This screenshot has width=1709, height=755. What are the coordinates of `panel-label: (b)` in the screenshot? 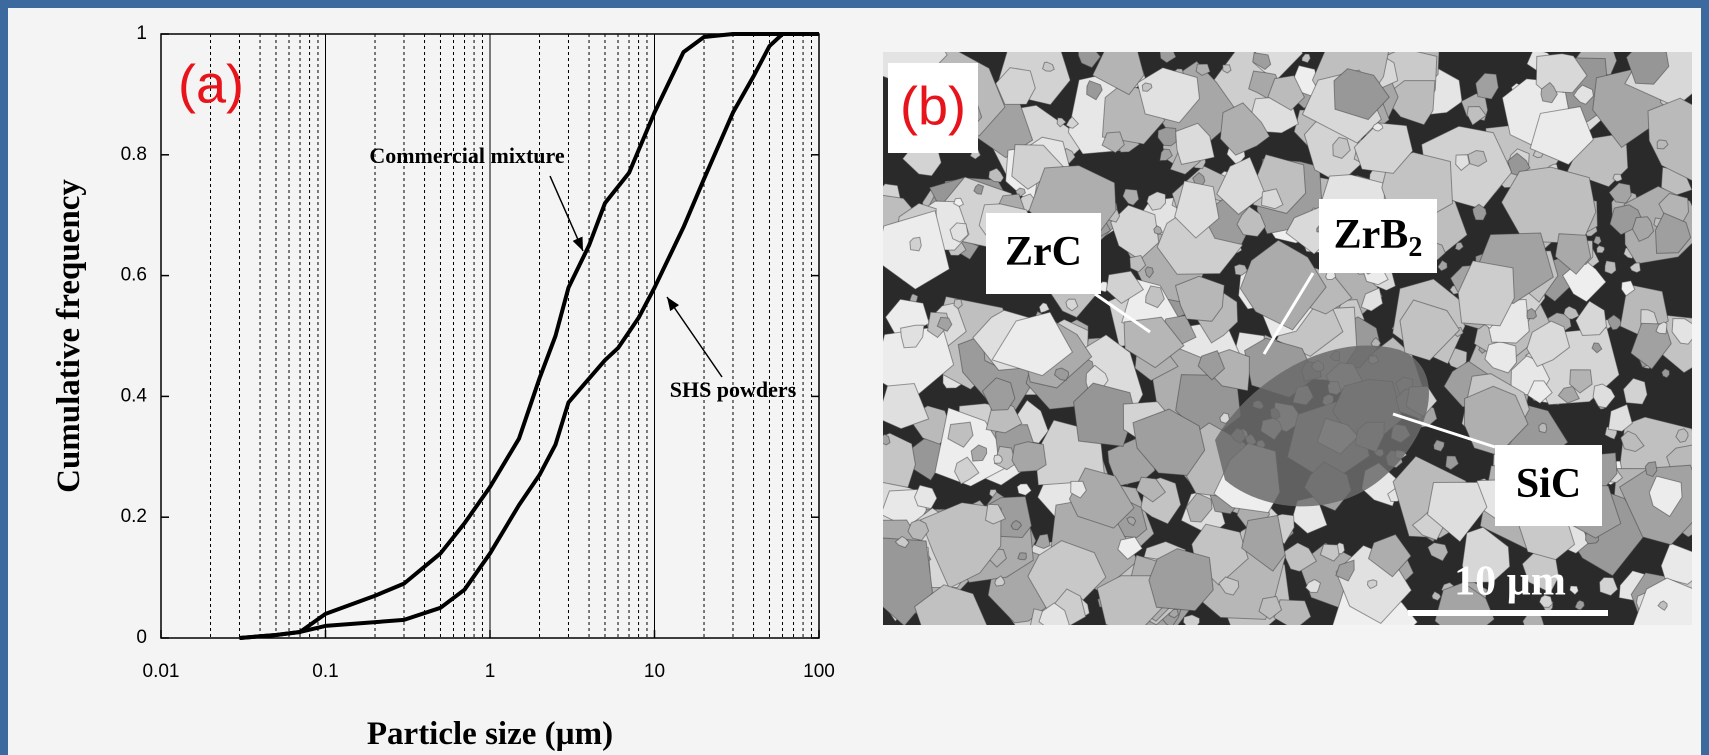 It's located at (933, 106).